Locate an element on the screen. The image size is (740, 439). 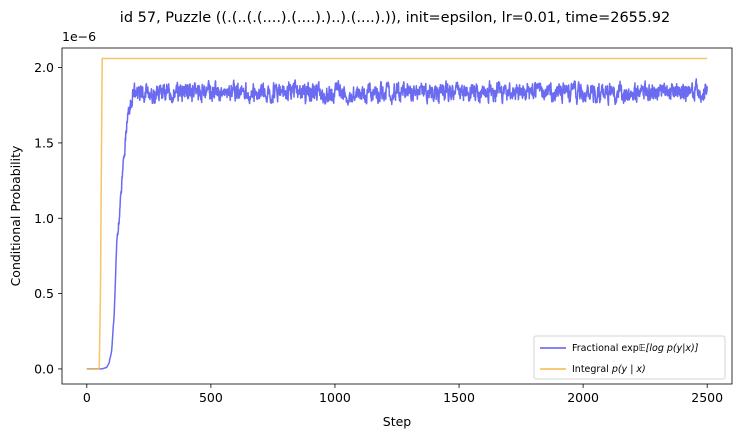
y-tick-label: 2.0 is located at coordinates (44, 67).